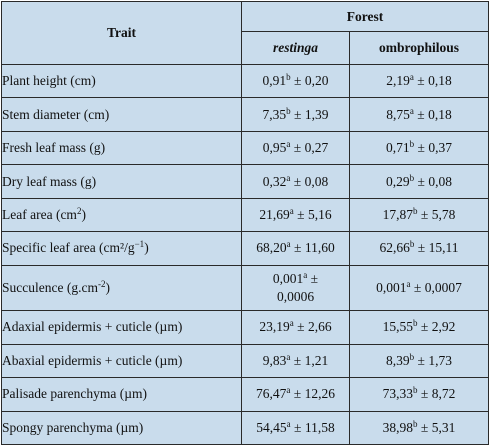  I want to click on error-value: ± 0,08, so click(309, 181).